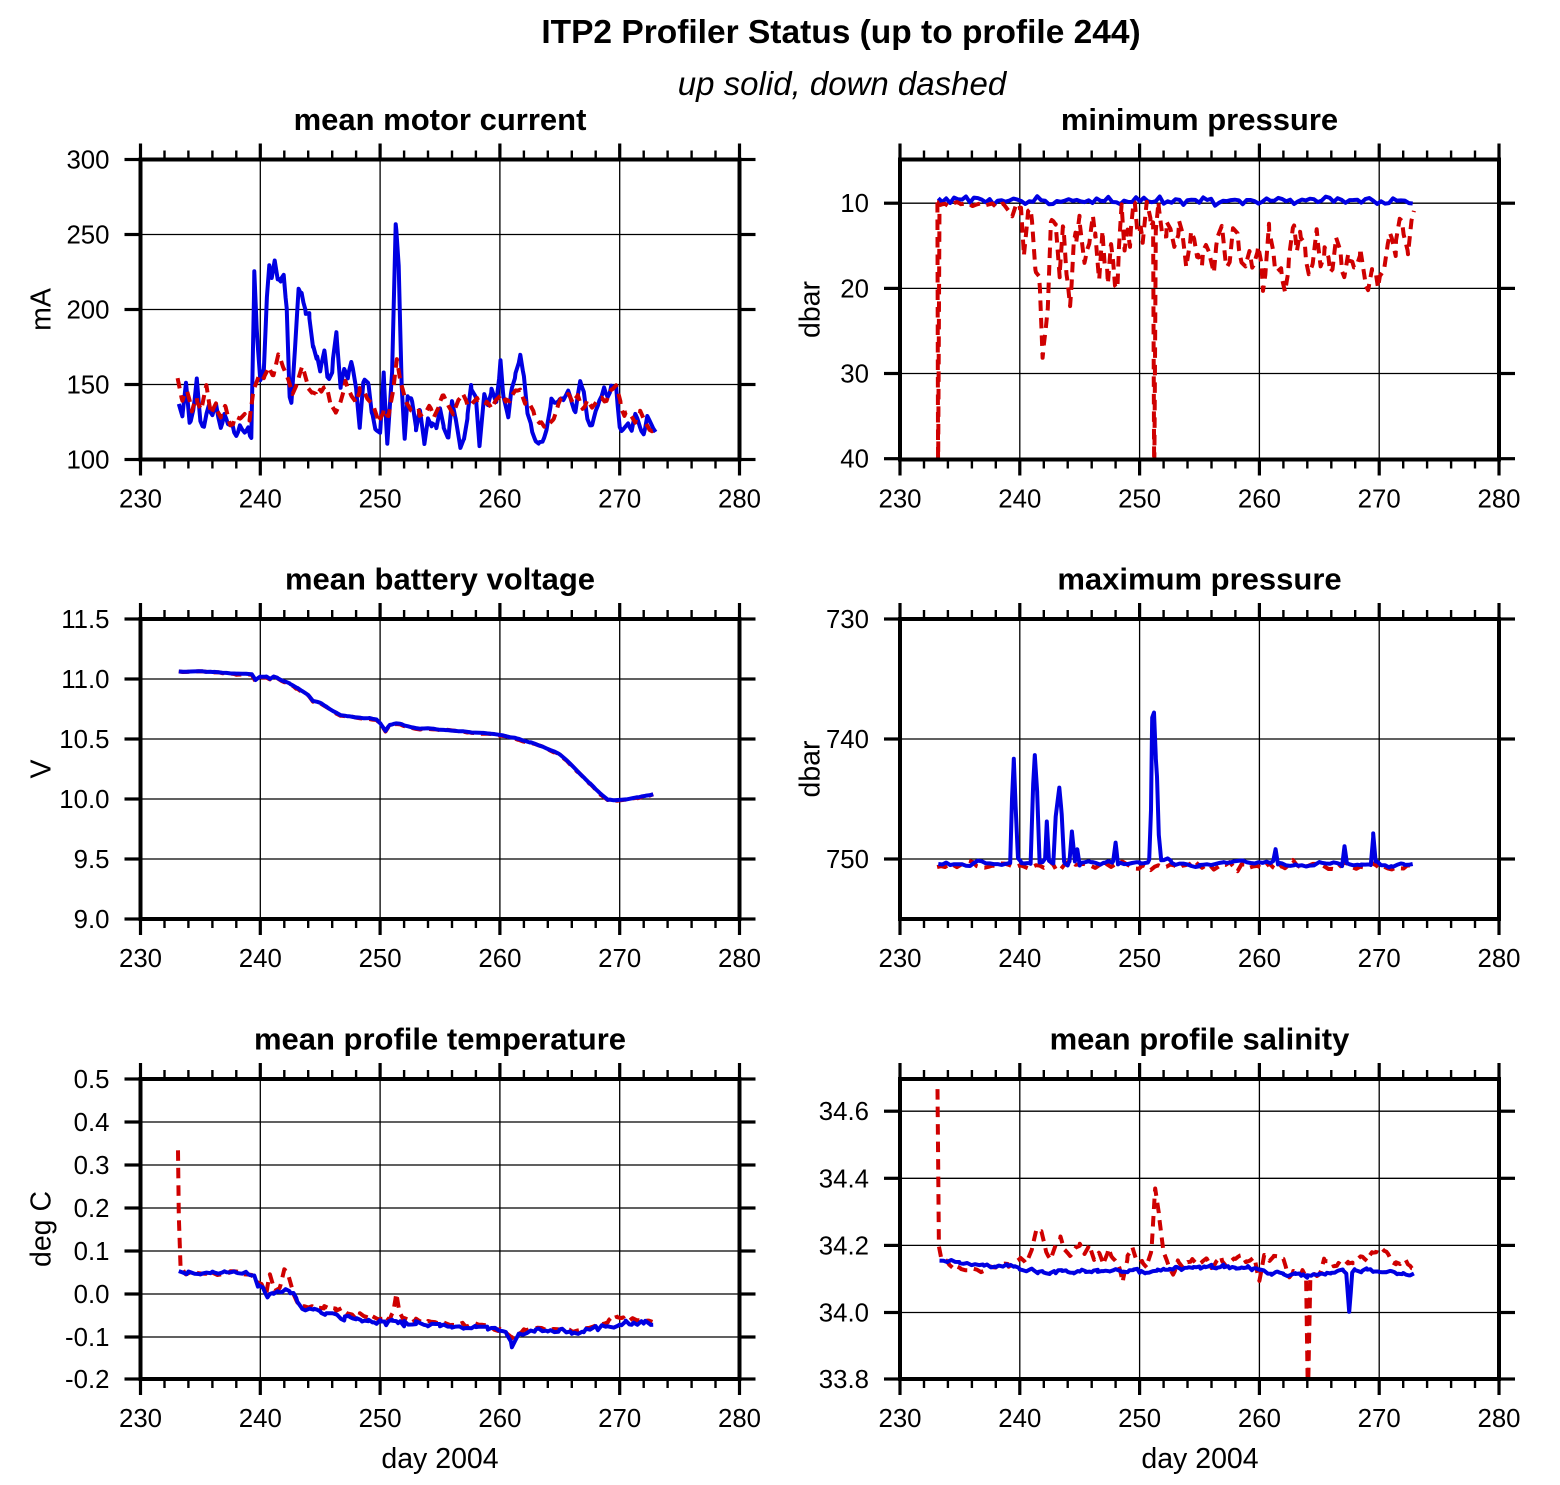  What do you see at coordinates (840, 32) in the screenshot?
I see `svg-text:ITP2 Profiler Status (up to pr: ITP2 Profiler Status (up to profile 244)` at bounding box center [840, 32].